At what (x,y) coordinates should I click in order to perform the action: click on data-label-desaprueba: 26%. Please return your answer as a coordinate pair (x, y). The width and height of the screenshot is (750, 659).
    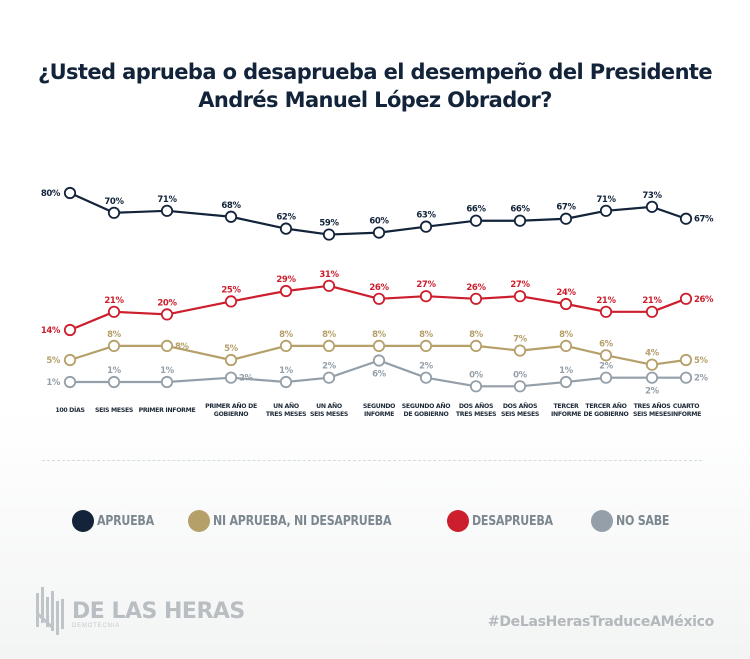
    Looking at the image, I should click on (476, 288).